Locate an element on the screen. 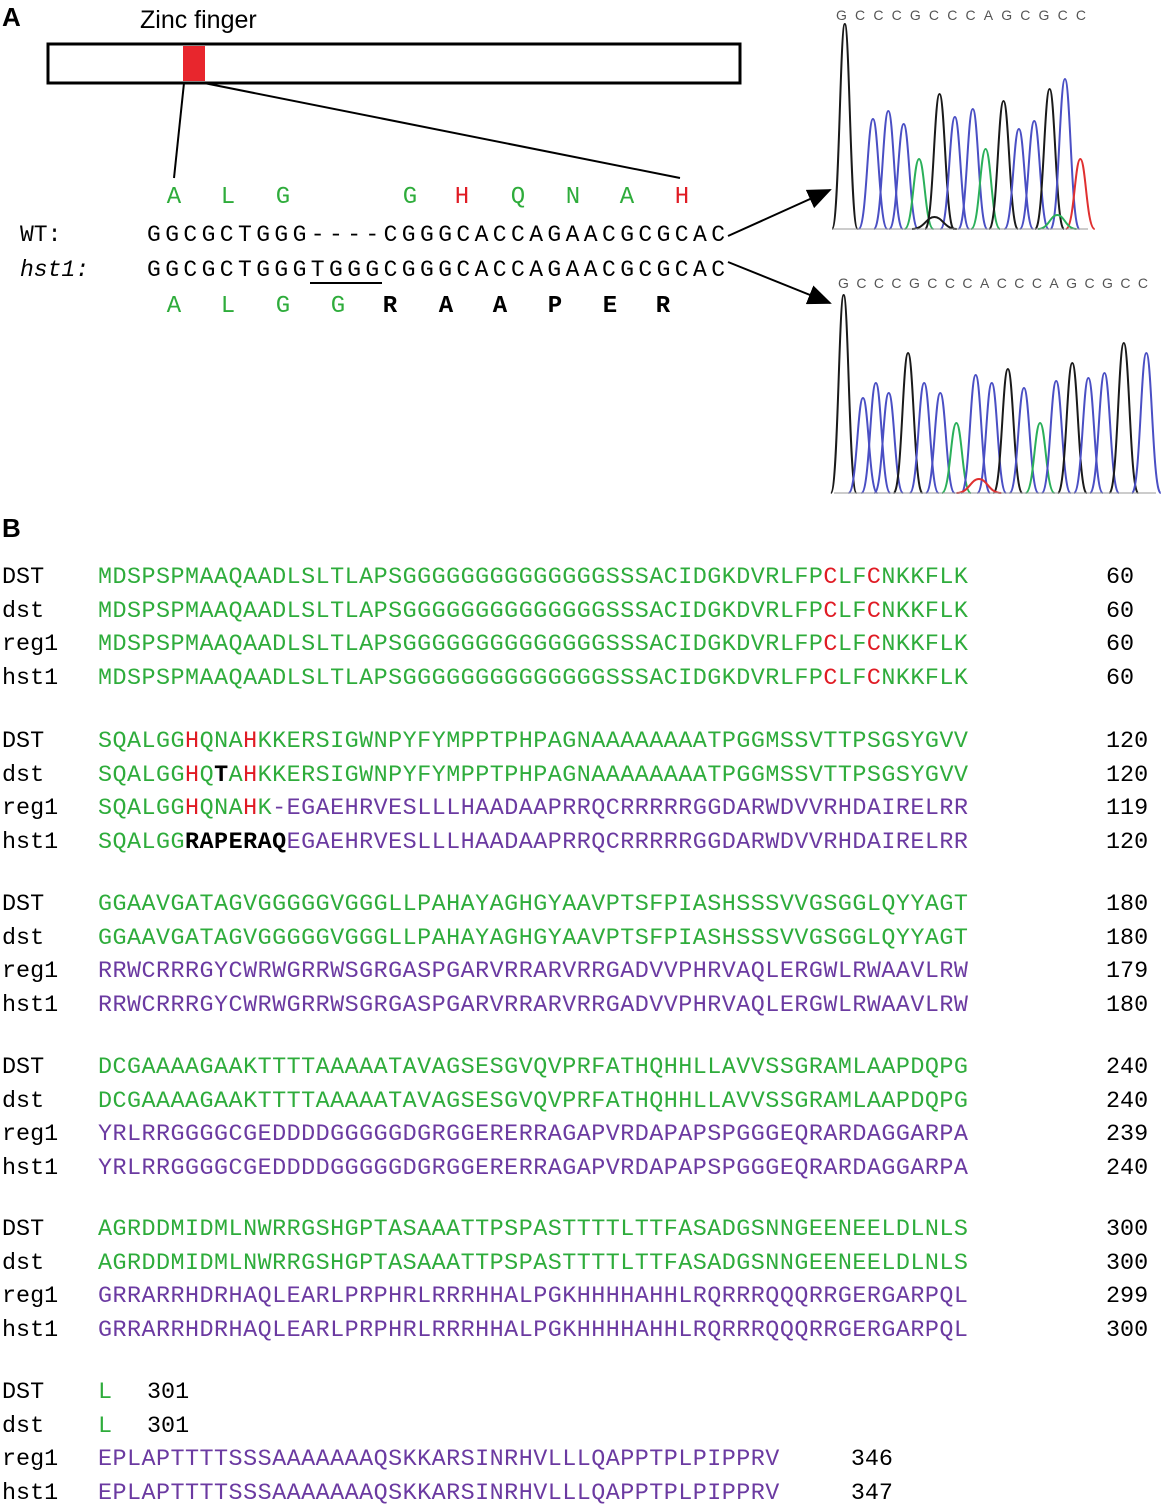  alignment-row: dst L 301 is located at coordinates (582, 1427).